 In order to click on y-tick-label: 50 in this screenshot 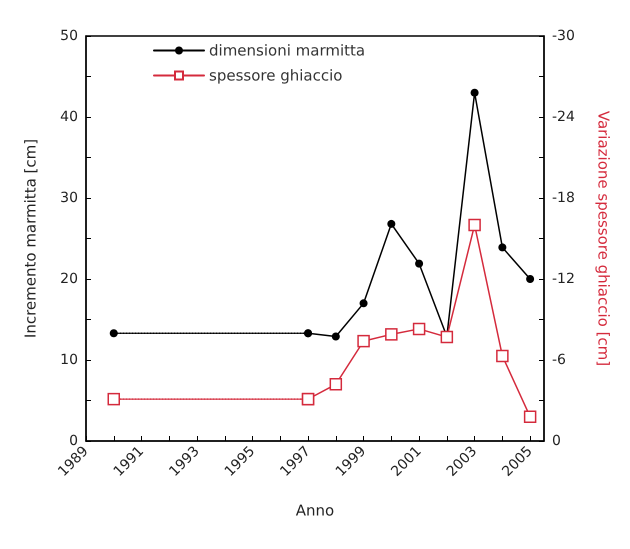, I will do `click(69, 36)`.